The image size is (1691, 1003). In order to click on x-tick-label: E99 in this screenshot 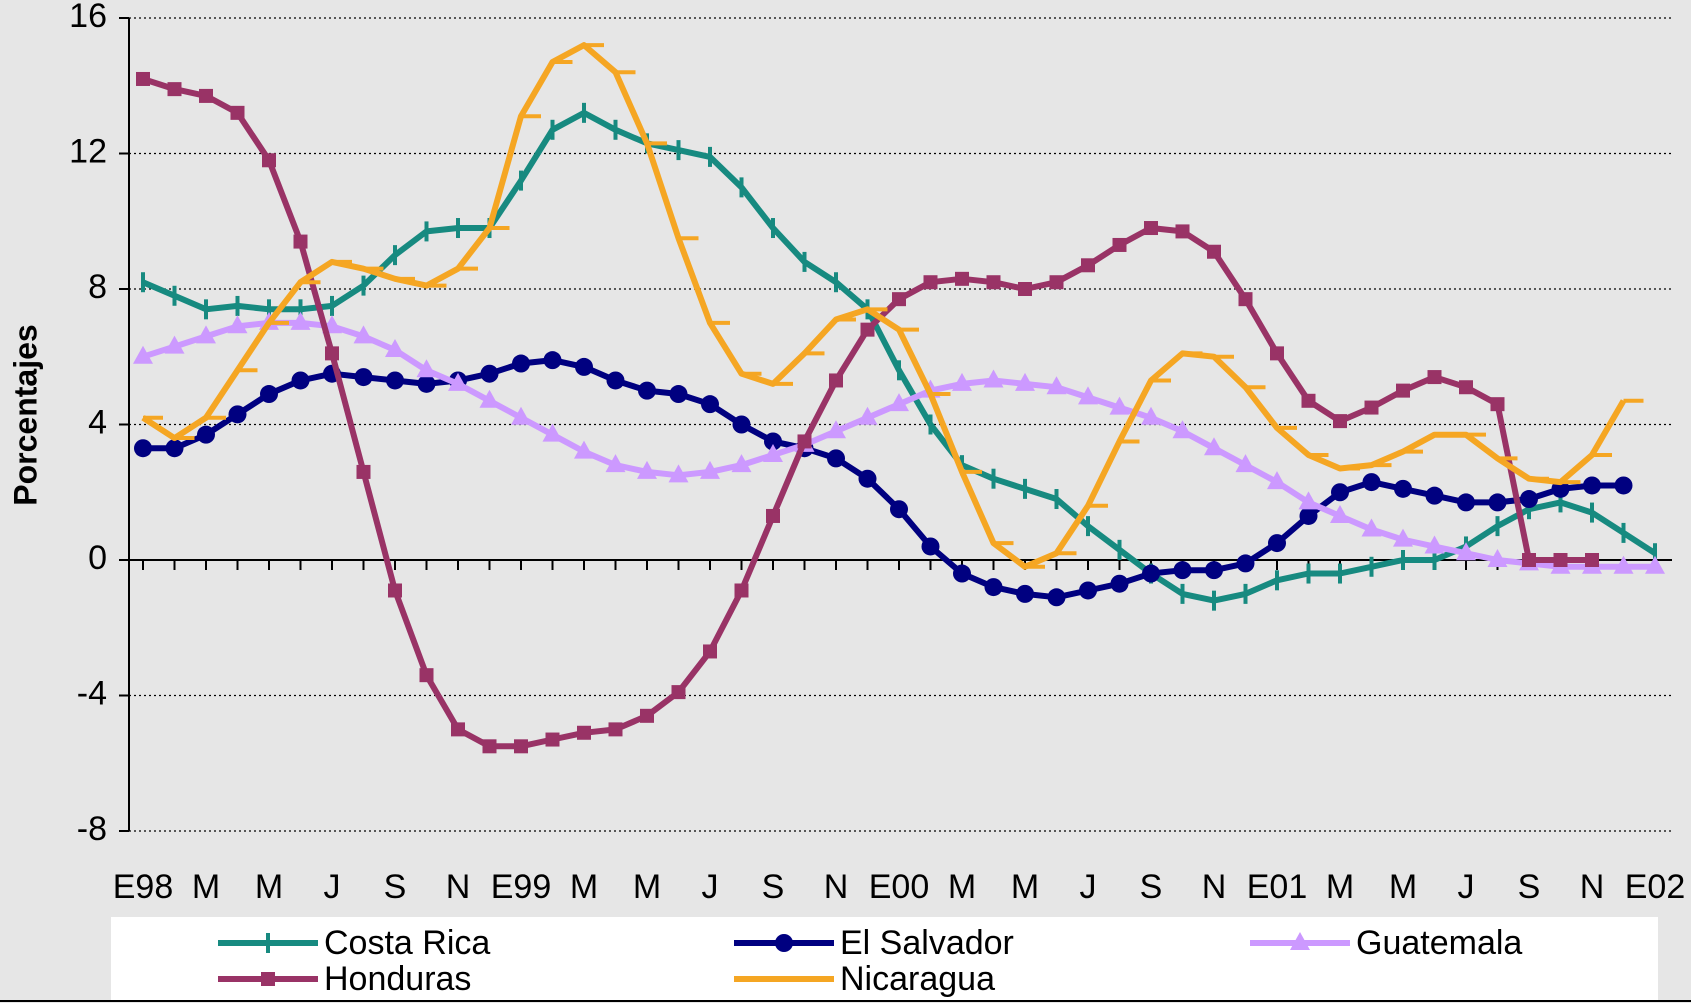, I will do `click(521, 887)`.